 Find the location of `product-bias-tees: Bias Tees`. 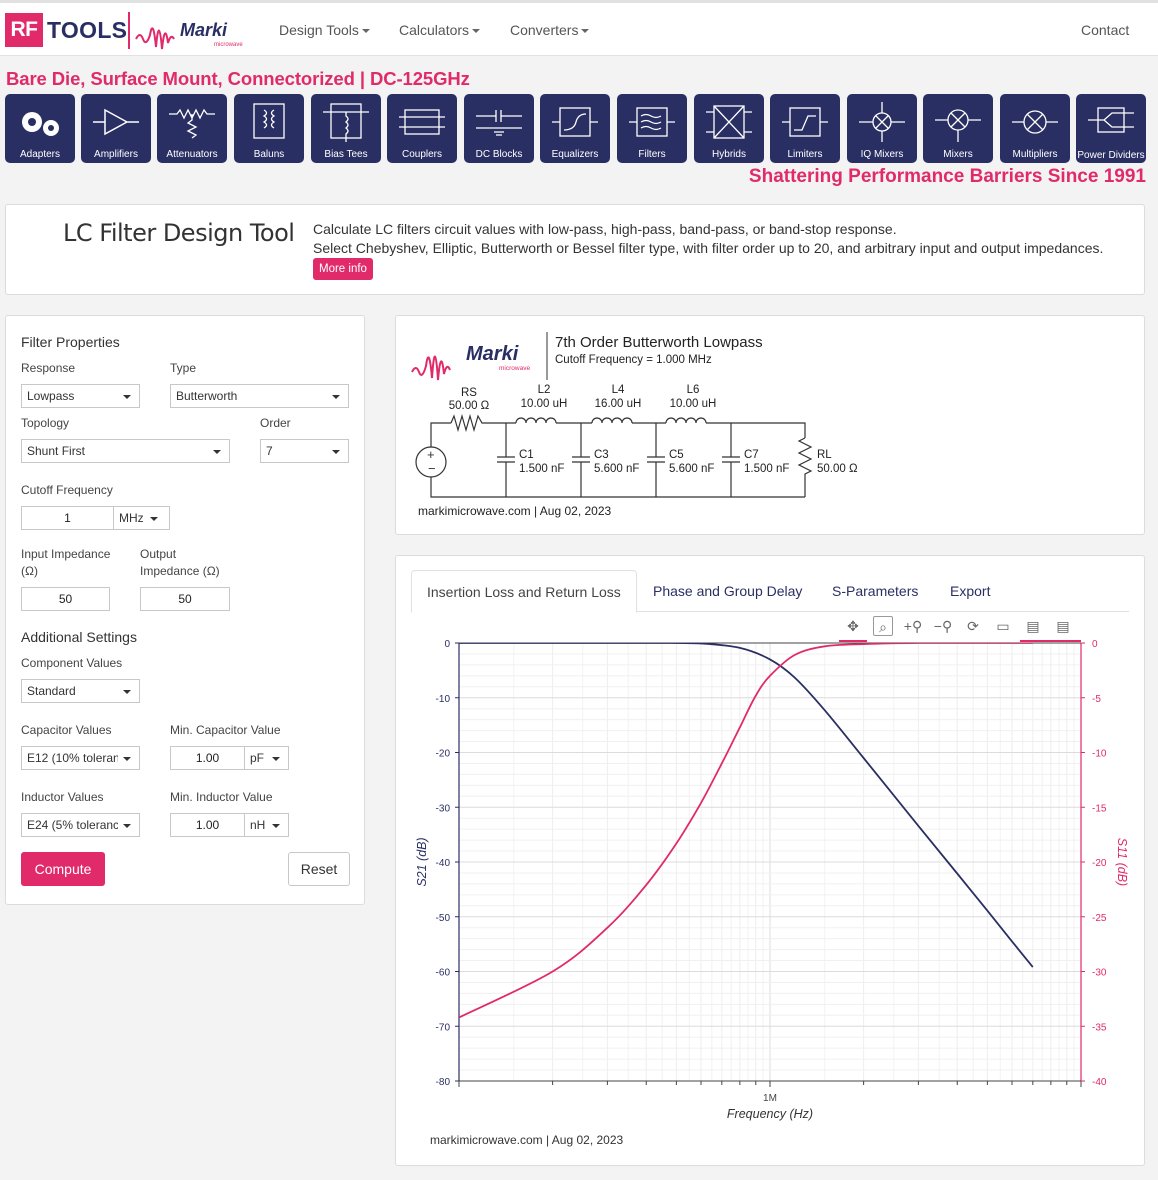

product-bias-tees: Bias Tees is located at coordinates (346, 128).